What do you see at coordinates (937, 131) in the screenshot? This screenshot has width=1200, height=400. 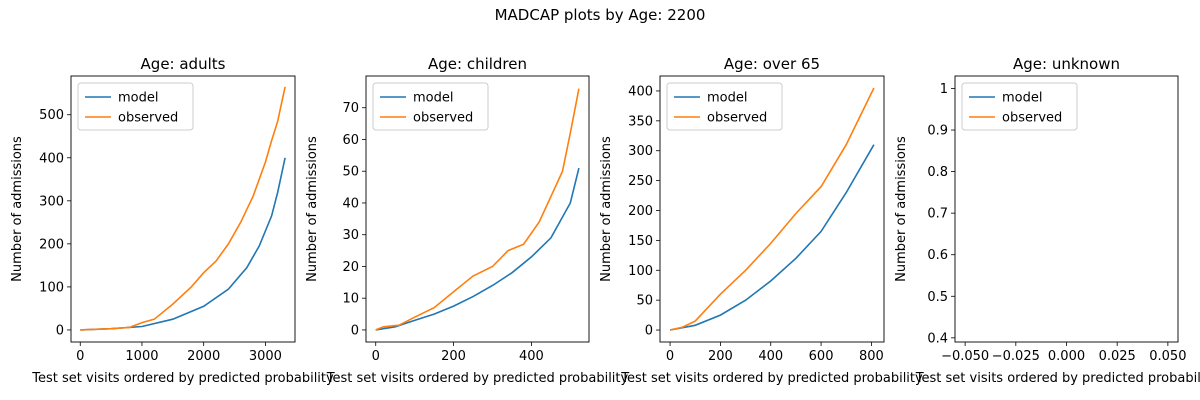 I see `y-tick-label: 0.9` at bounding box center [937, 131].